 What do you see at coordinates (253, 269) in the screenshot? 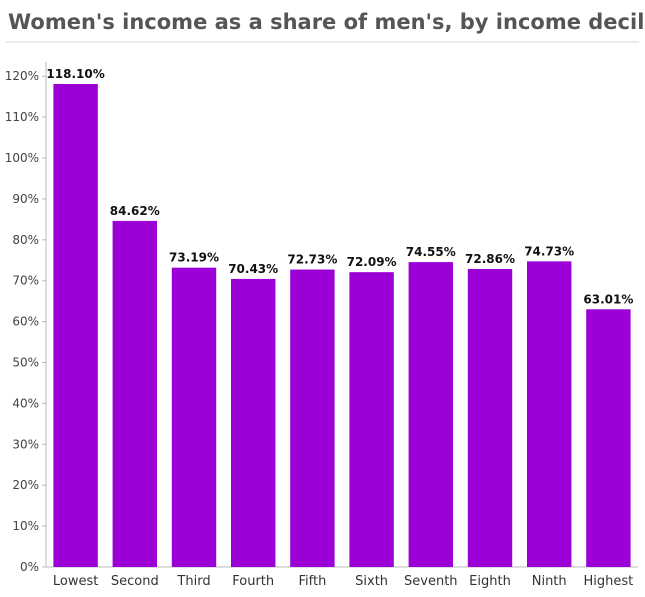
I see `data-label-fourth: 70.43%` at bounding box center [253, 269].